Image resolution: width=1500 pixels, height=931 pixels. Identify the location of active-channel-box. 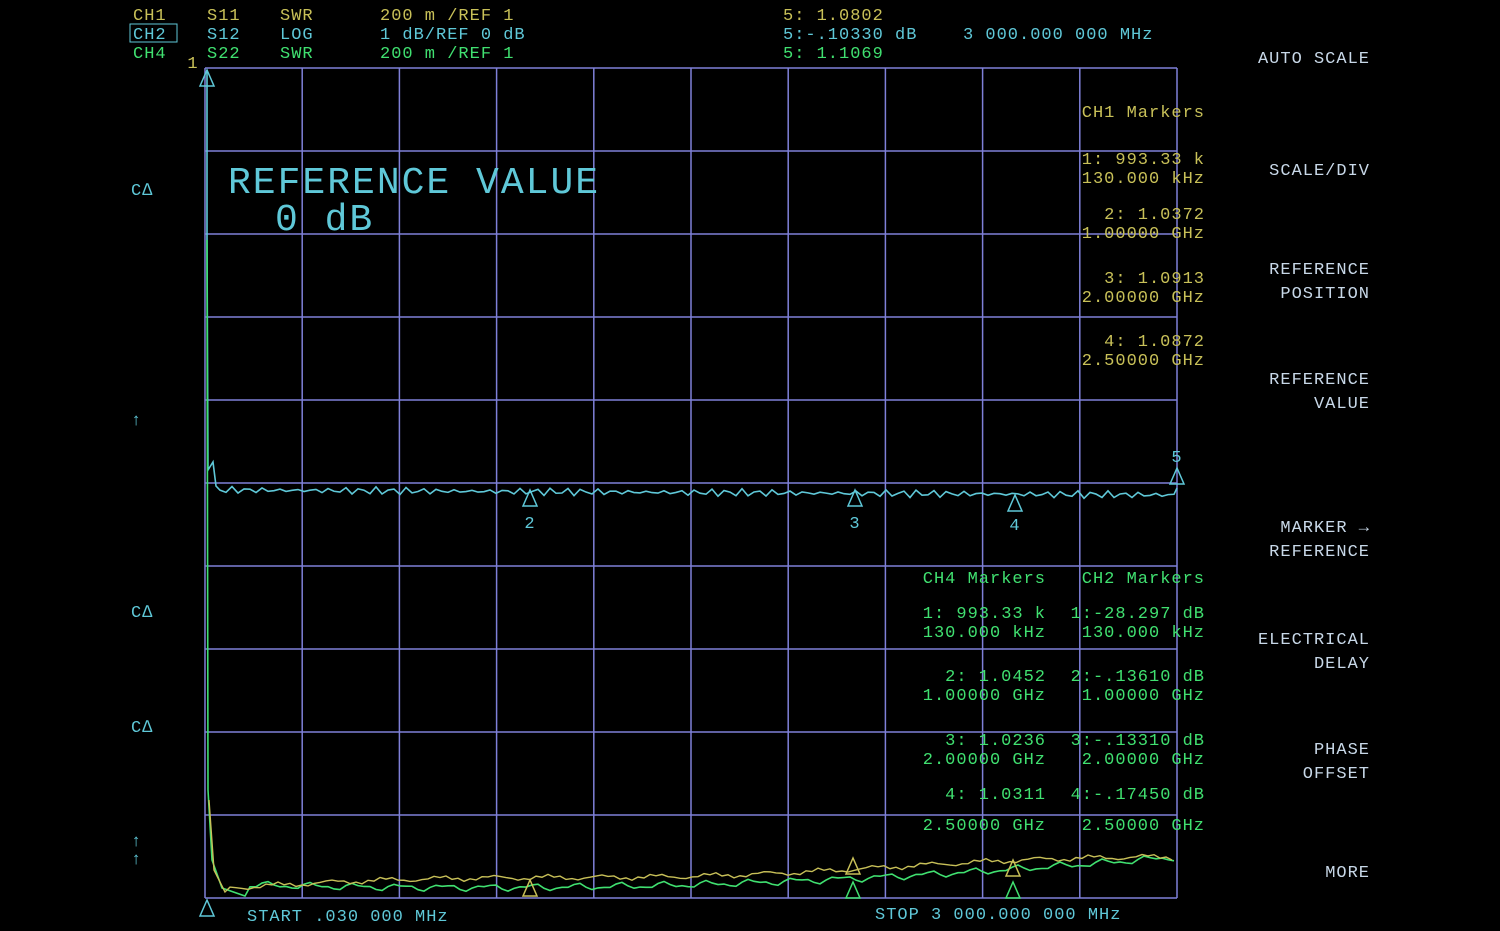
(153, 33).